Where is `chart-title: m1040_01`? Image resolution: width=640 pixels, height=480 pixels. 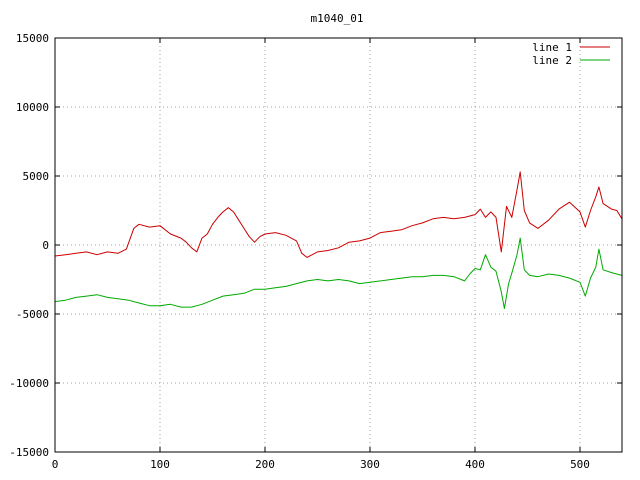 chart-title: m1040_01 is located at coordinates (337, 18).